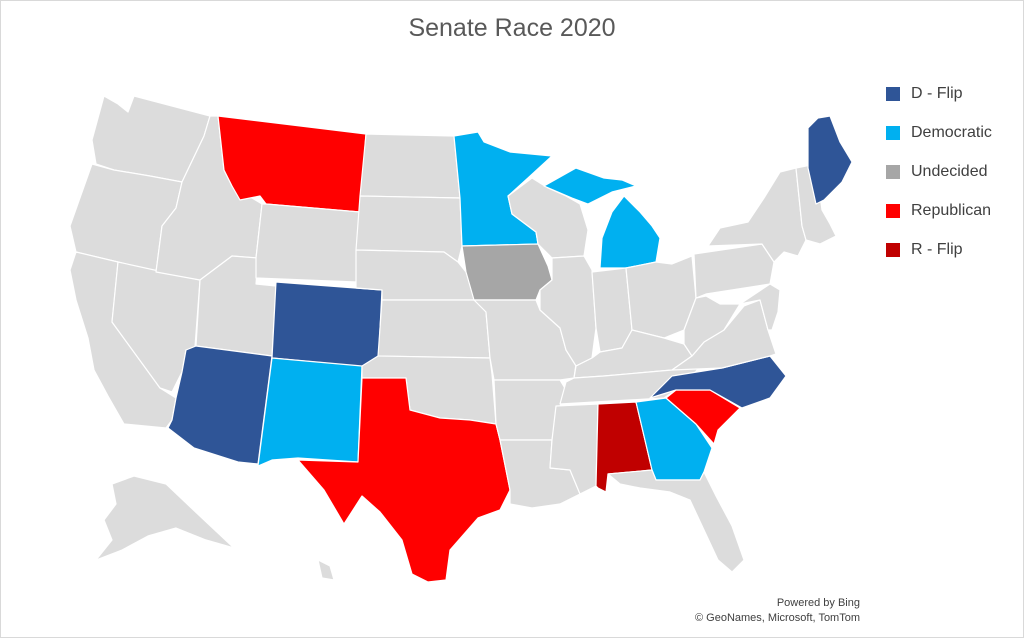  Describe the element at coordinates (777, 618) in the screenshot. I see `attribution-credits: © GeoNames, Microsoft, TomTom` at that location.